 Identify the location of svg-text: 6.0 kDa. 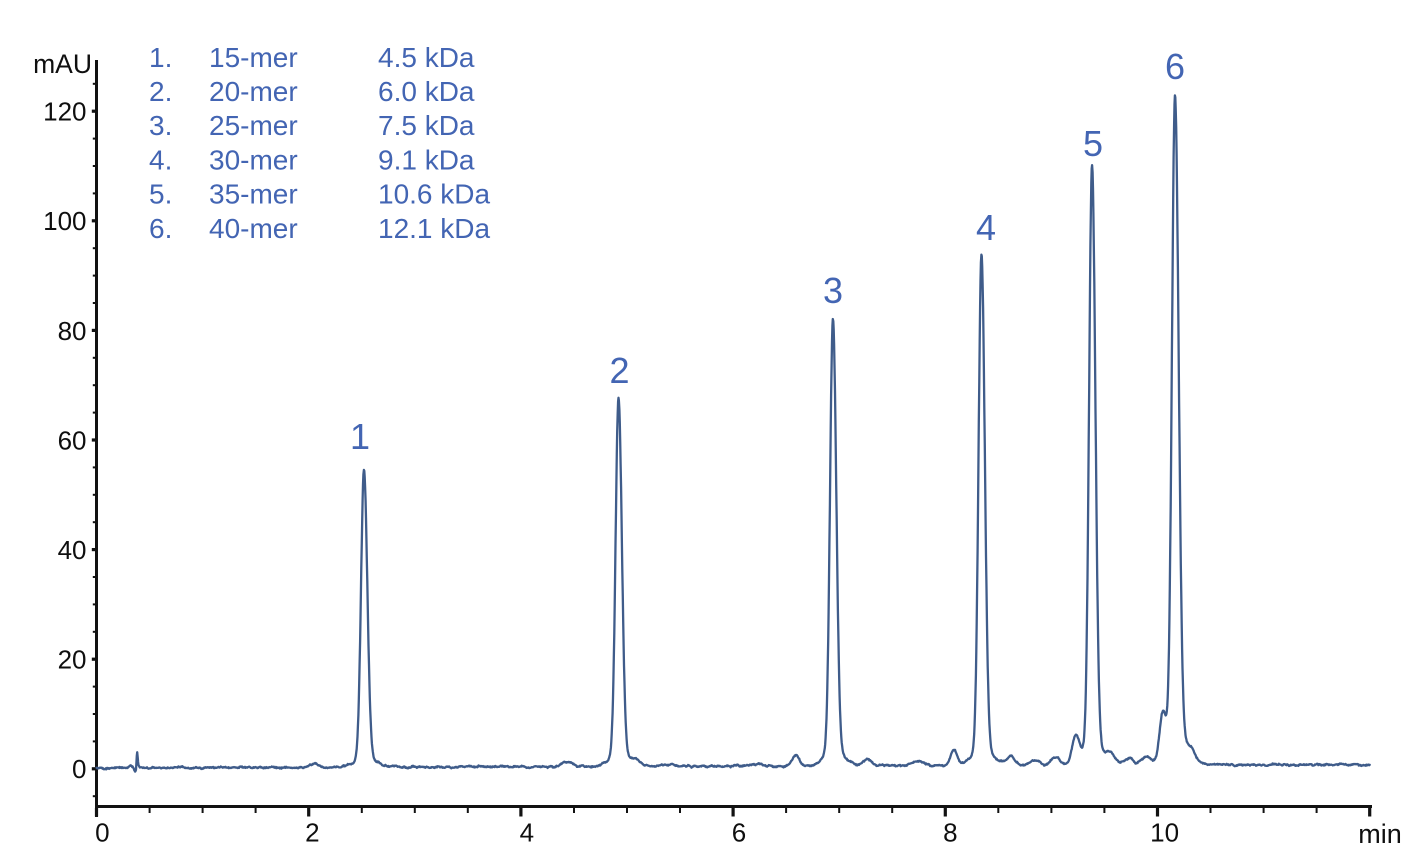
(426, 91).